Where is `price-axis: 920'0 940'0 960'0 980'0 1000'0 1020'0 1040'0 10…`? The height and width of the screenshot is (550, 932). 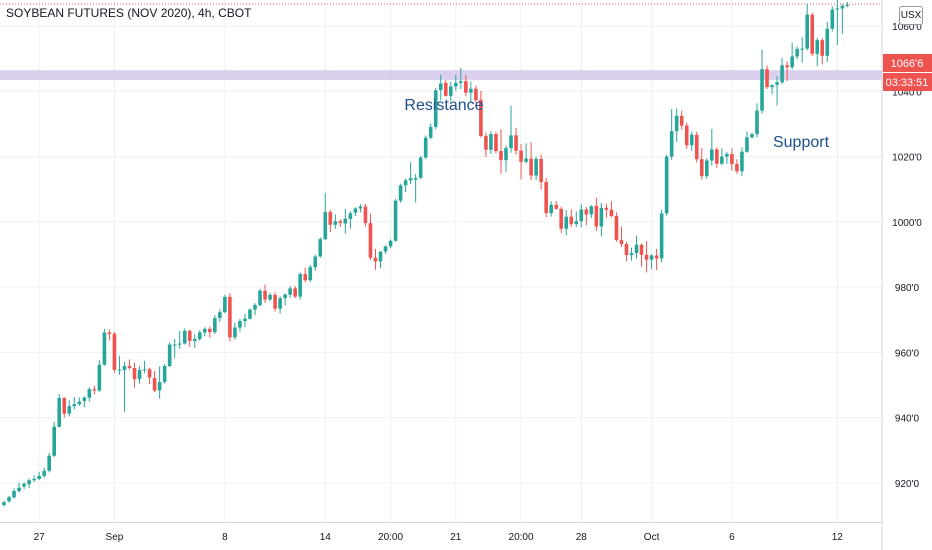 price-axis: 920'0 940'0 960'0 980'0 1000'0 1020'0 1040'0 10… is located at coordinates (907, 256).